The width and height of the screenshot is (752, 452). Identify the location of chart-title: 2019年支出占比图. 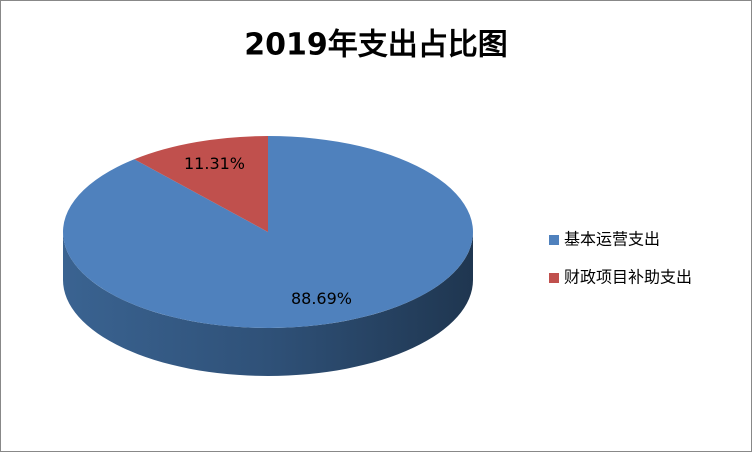
(376, 45).